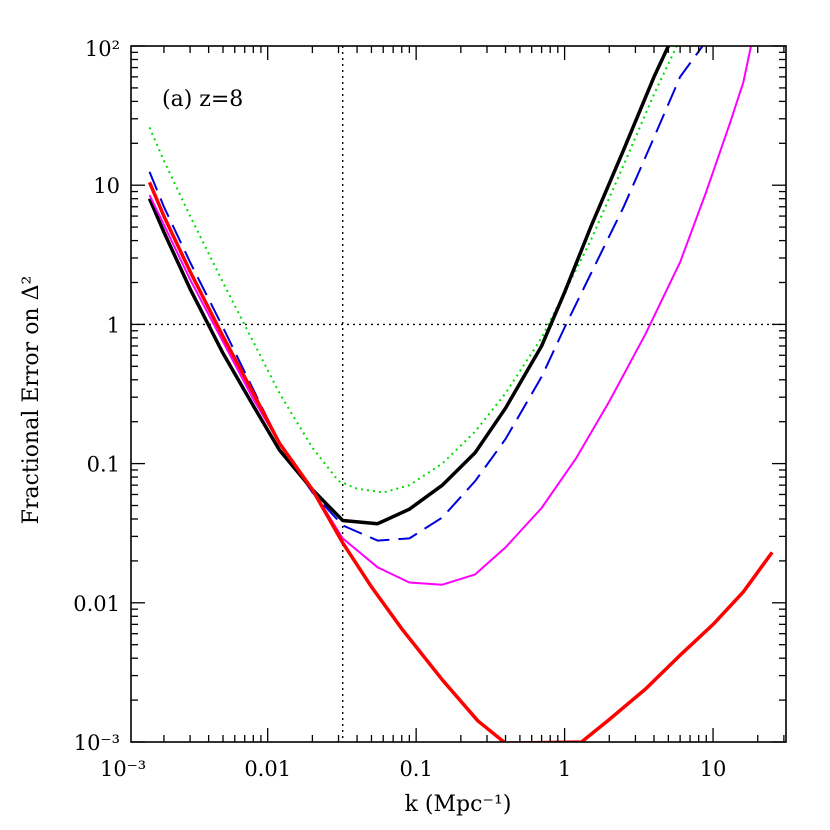 This screenshot has width=830, height=830. I want to click on x-tick-label: 0.1, so click(415, 769).